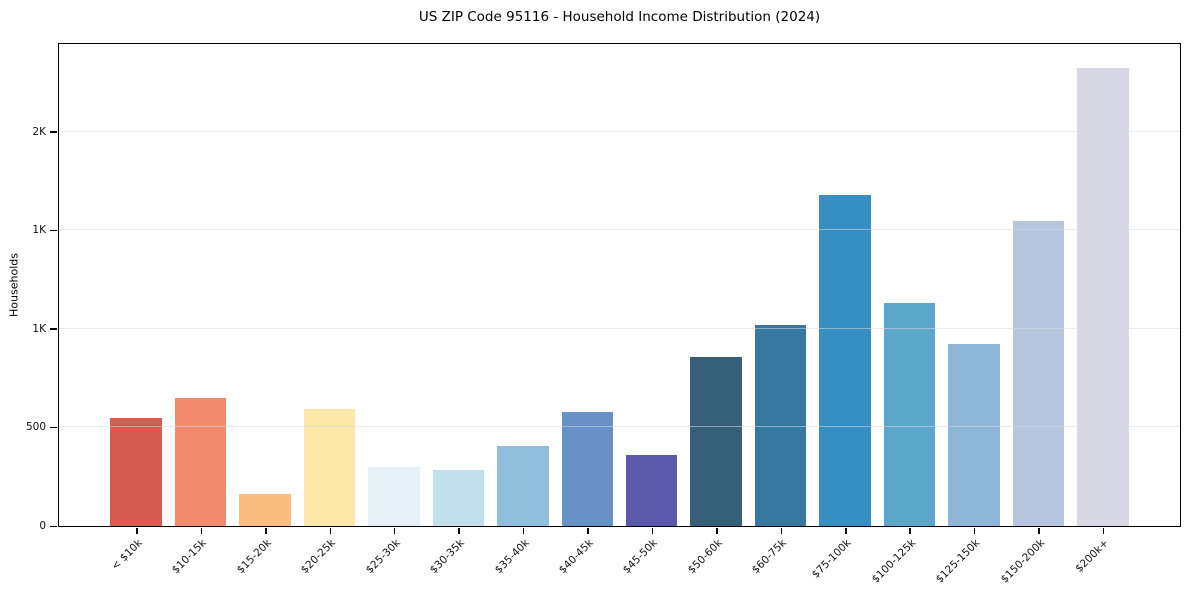  What do you see at coordinates (893, 561) in the screenshot?
I see `x-tick-label: $100-125k` at bounding box center [893, 561].